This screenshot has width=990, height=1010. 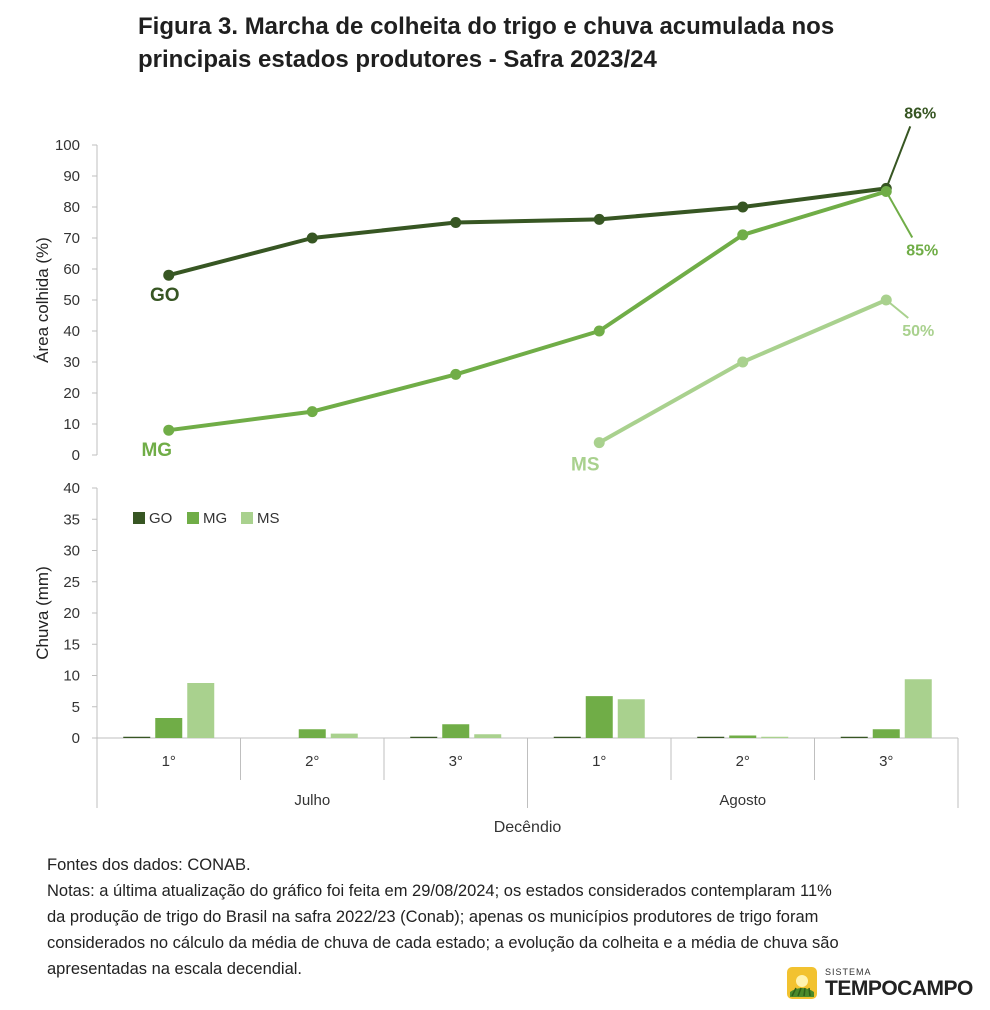 What do you see at coordinates (71, 362) in the screenshot?
I see `line-y-tick-label: 30` at bounding box center [71, 362].